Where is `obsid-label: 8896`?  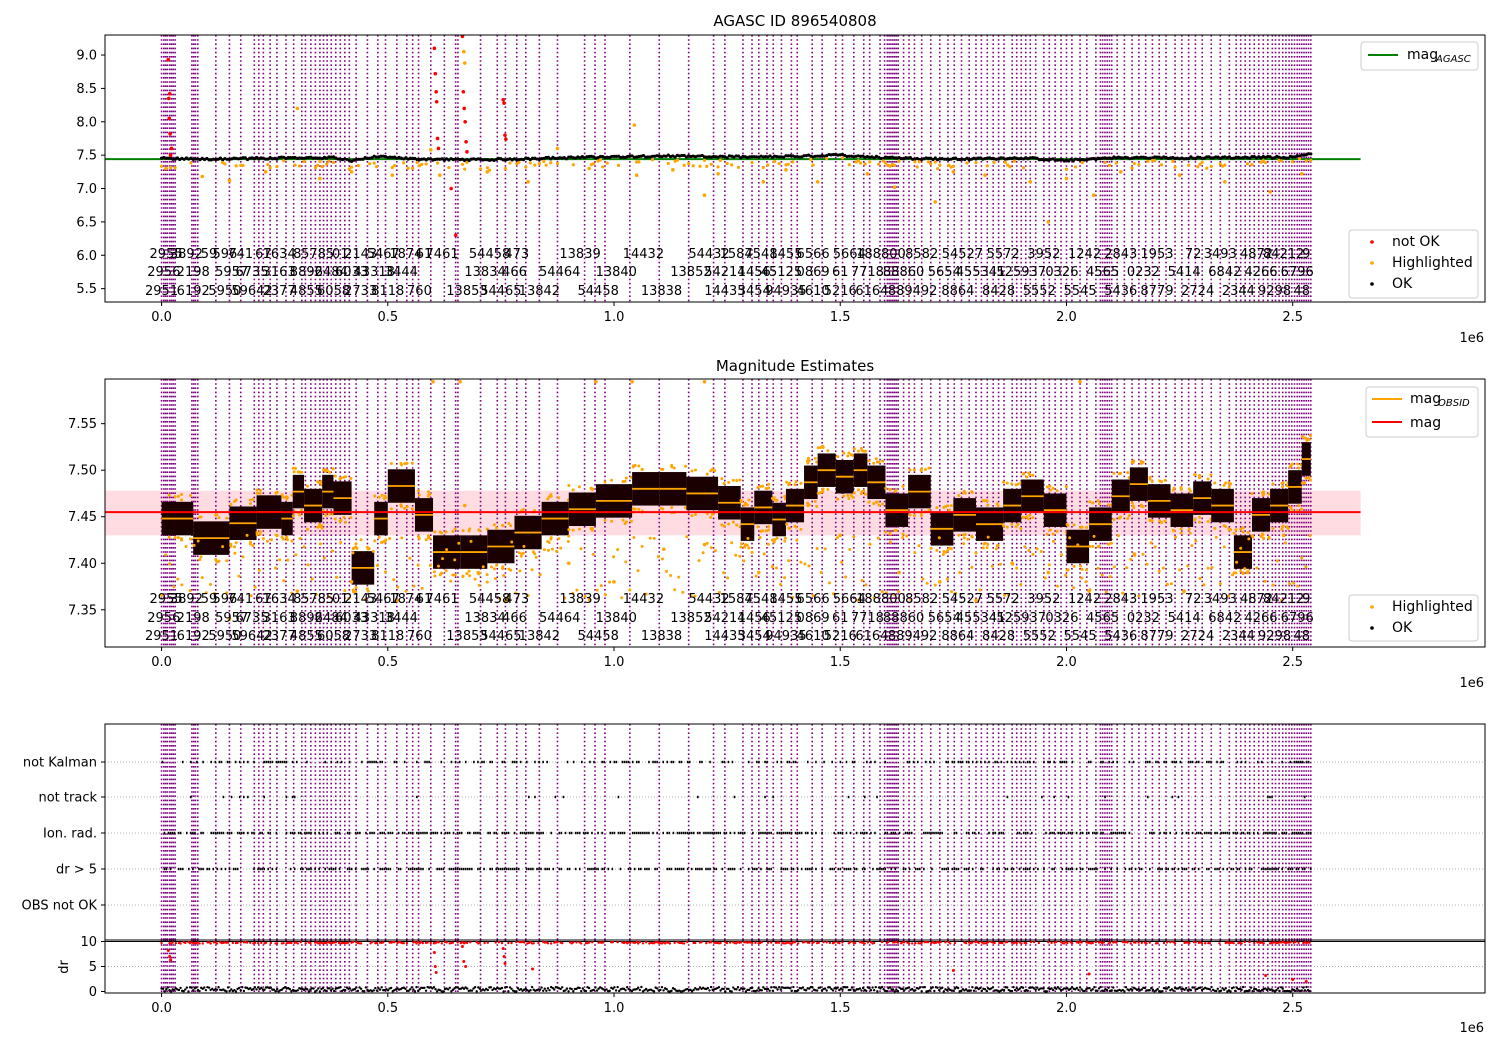 obsid-label: 8896 is located at coordinates (306, 618).